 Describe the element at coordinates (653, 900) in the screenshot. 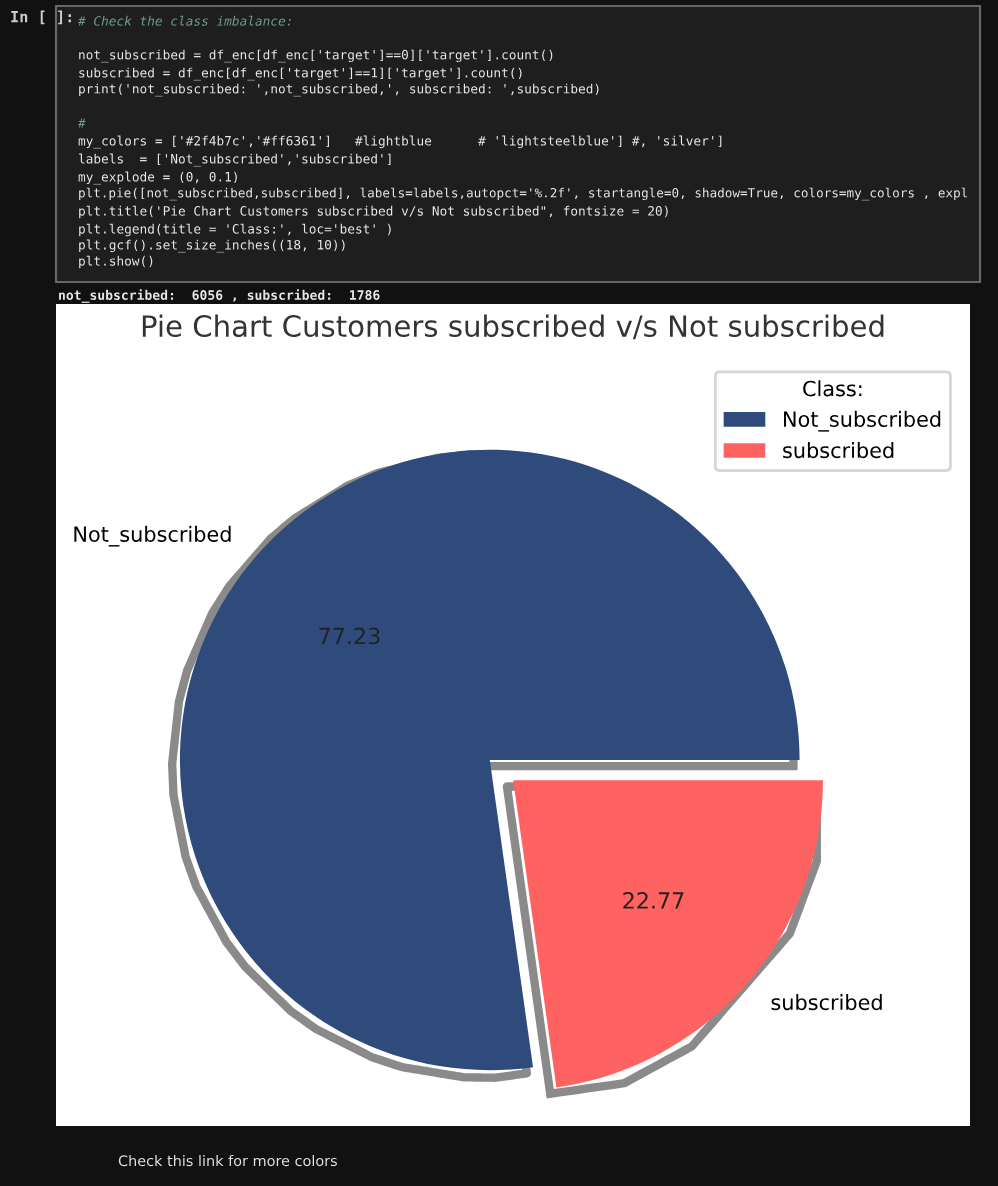

I see `data-label: 22.77` at that location.